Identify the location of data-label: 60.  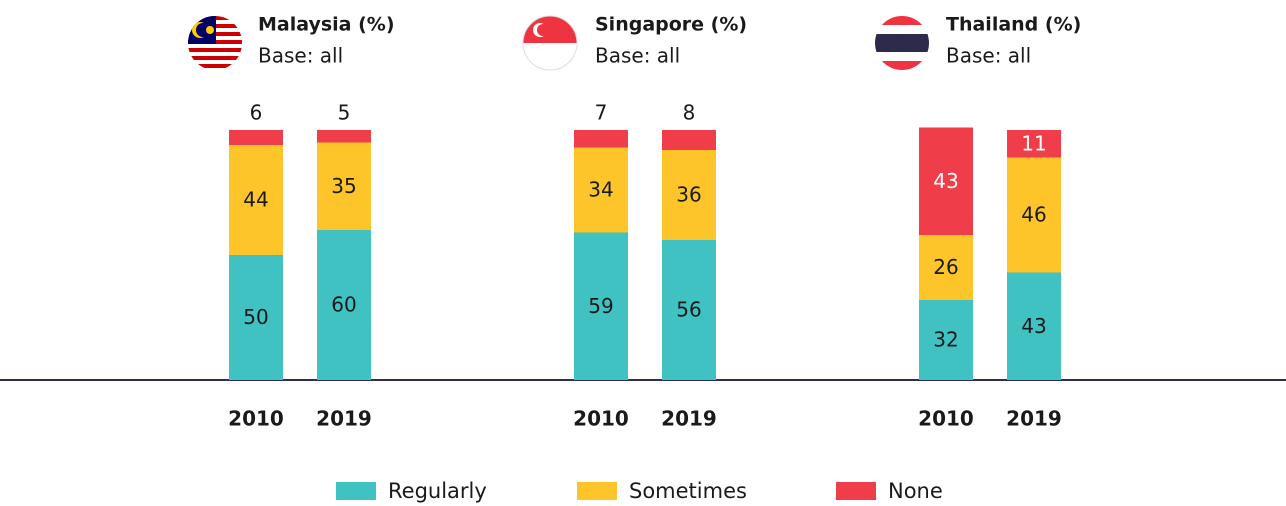
(343, 305).